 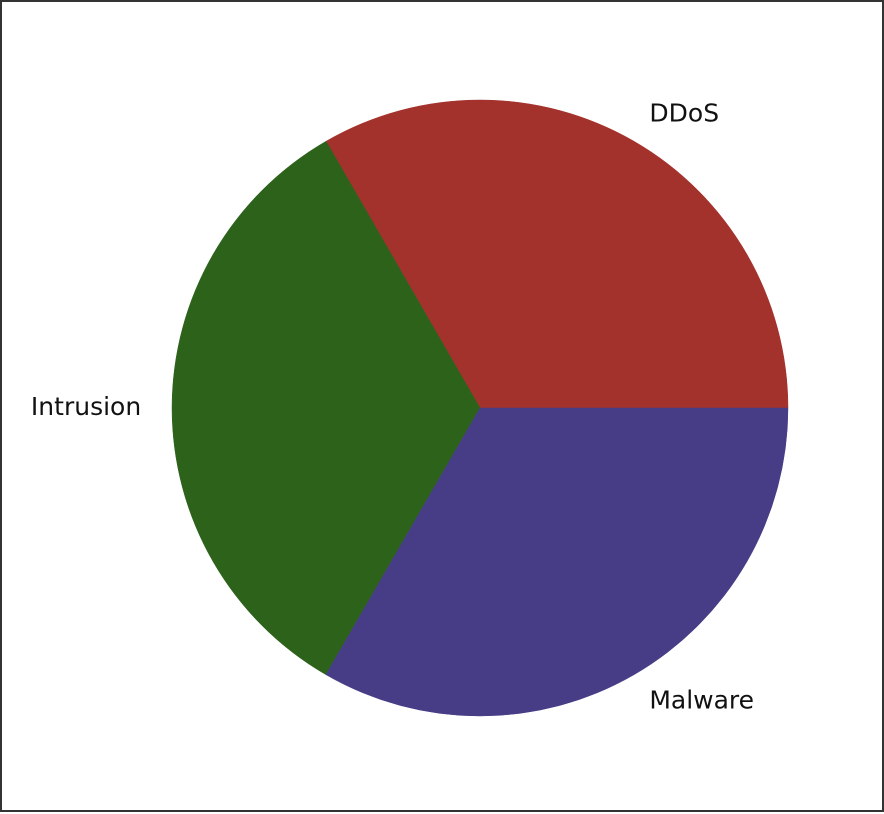 I want to click on pie-label-ddos: DDoS, so click(x=684, y=113).